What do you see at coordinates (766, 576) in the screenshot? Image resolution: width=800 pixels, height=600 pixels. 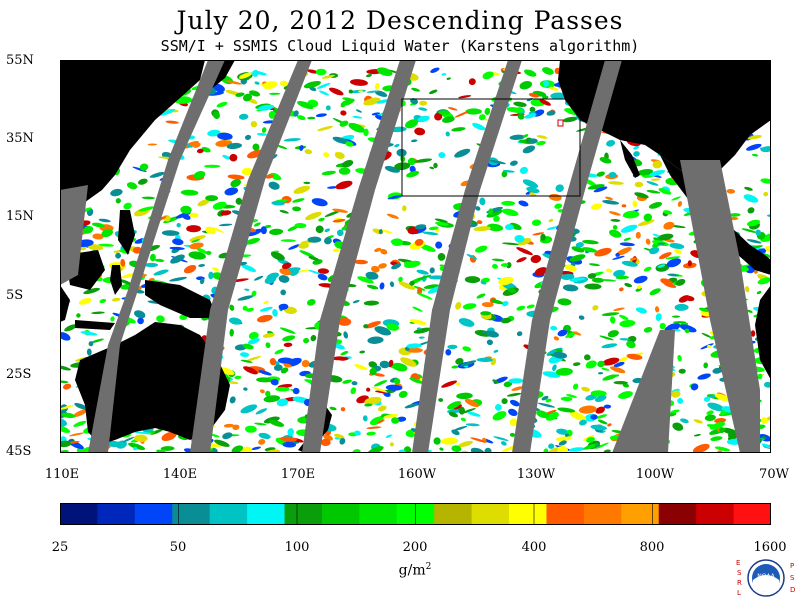 I see `logo-center-text: NOAA` at bounding box center [766, 576].